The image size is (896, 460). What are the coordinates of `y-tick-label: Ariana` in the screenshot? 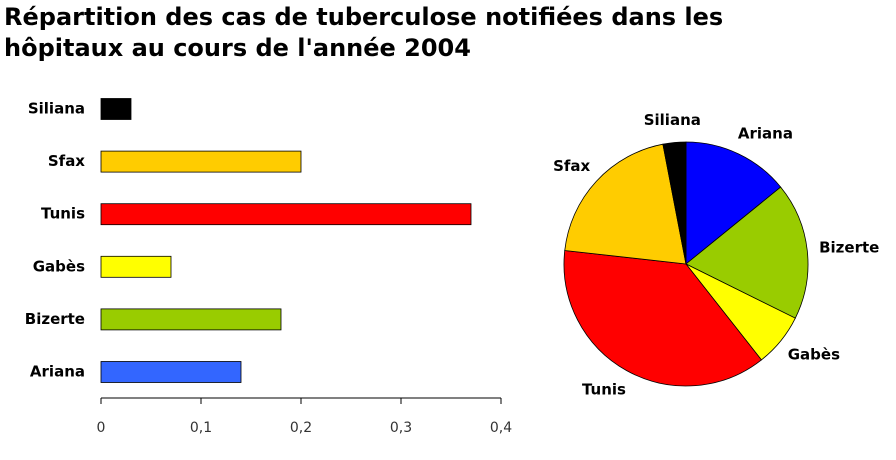 It's located at (57, 372).